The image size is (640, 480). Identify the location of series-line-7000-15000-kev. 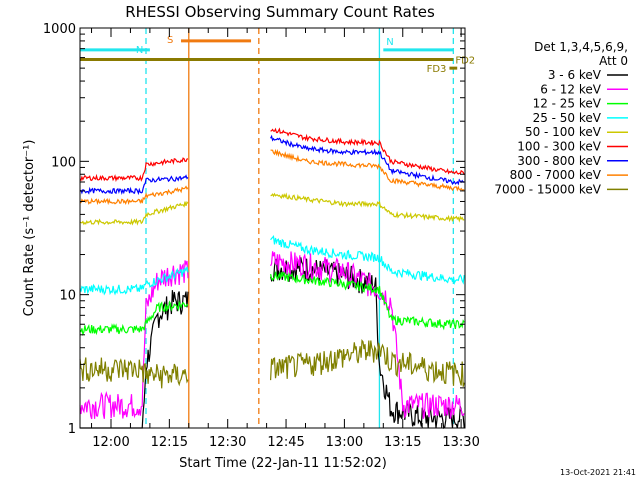
(272, 364).